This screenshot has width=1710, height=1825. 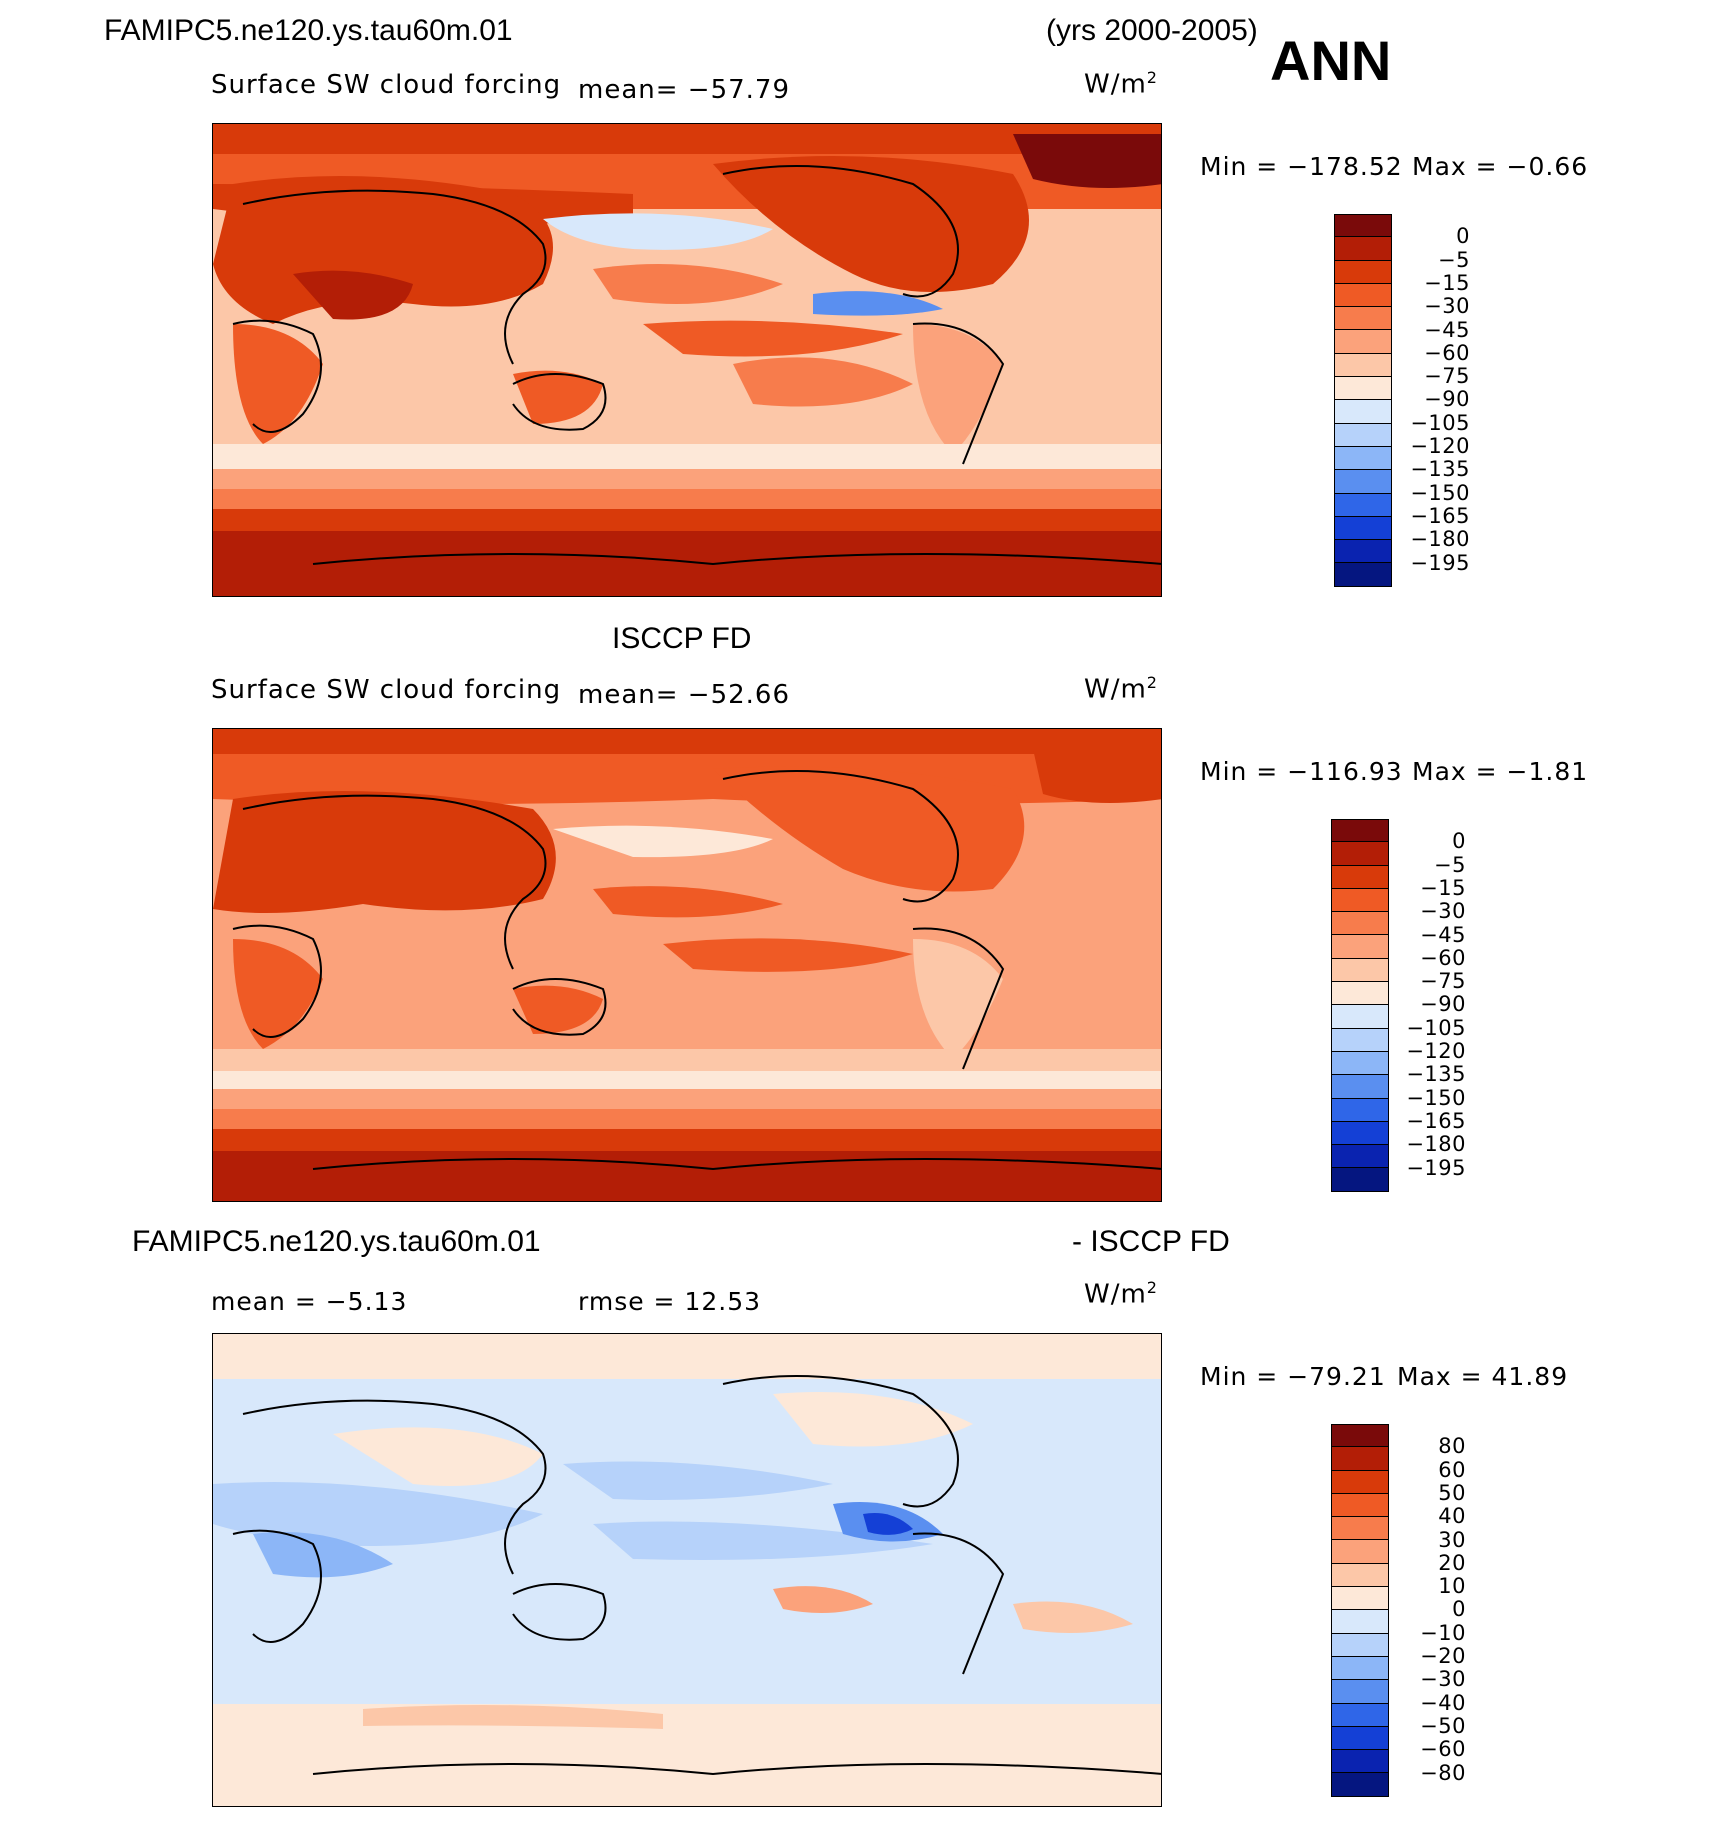 What do you see at coordinates (1500, 771) in the screenshot?
I see `panel2-max: Max = −1.81` at bounding box center [1500, 771].